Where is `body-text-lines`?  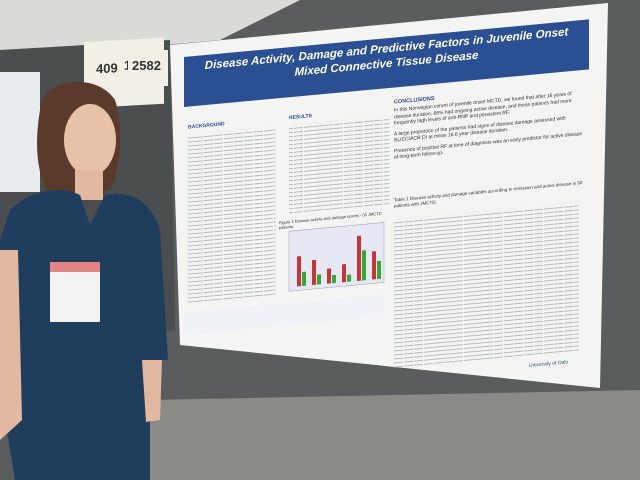 body-text-lines is located at coordinates (288, 210).